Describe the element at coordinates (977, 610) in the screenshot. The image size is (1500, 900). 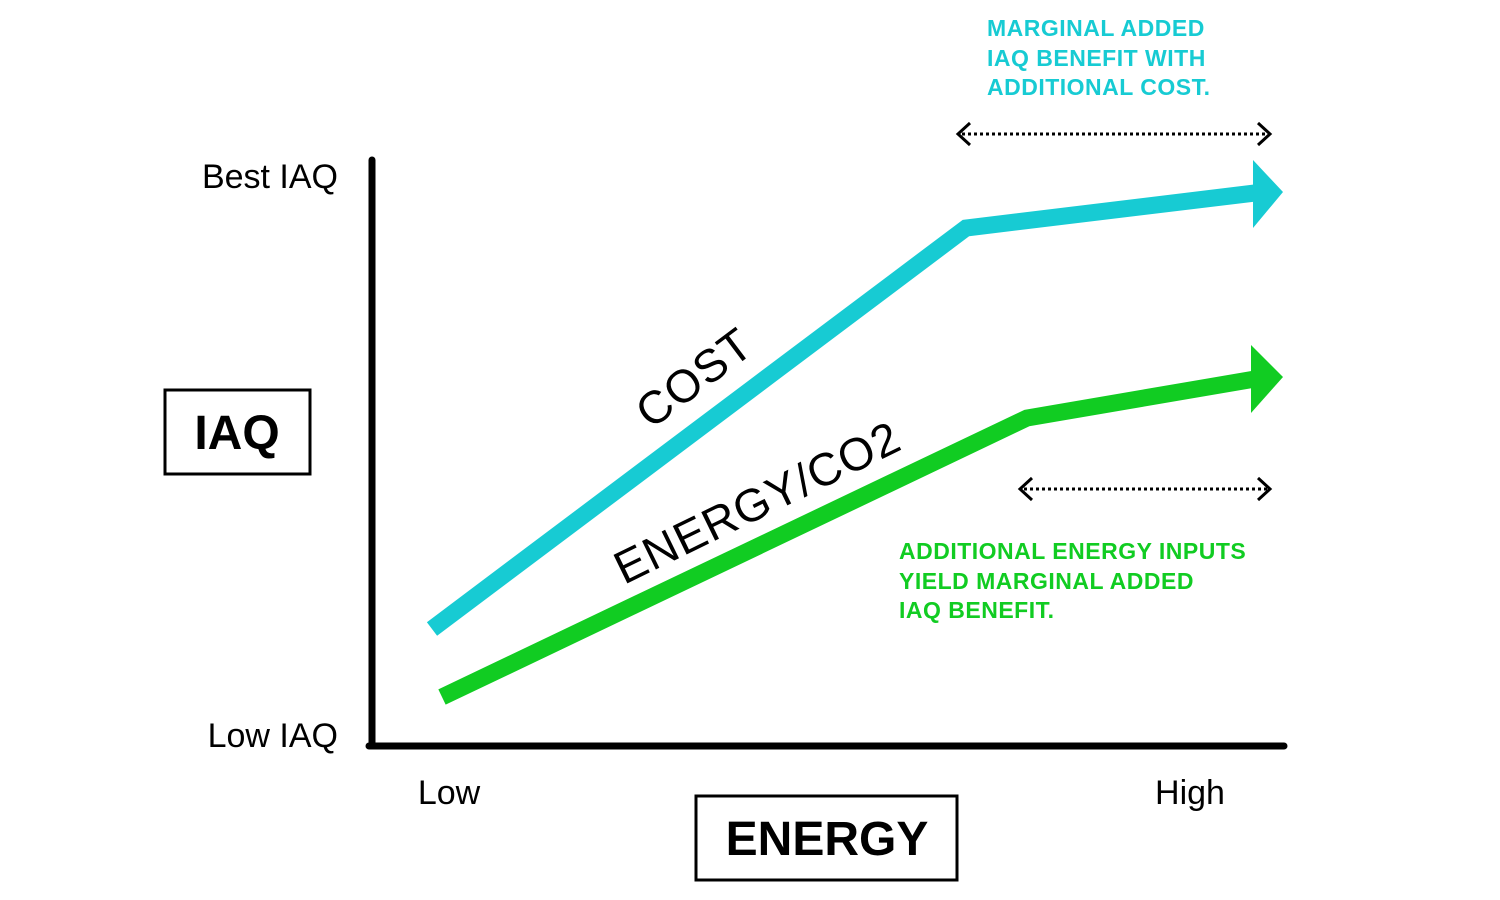
I see `energy-note-line-3: IAQ BENEFIT.` at that location.